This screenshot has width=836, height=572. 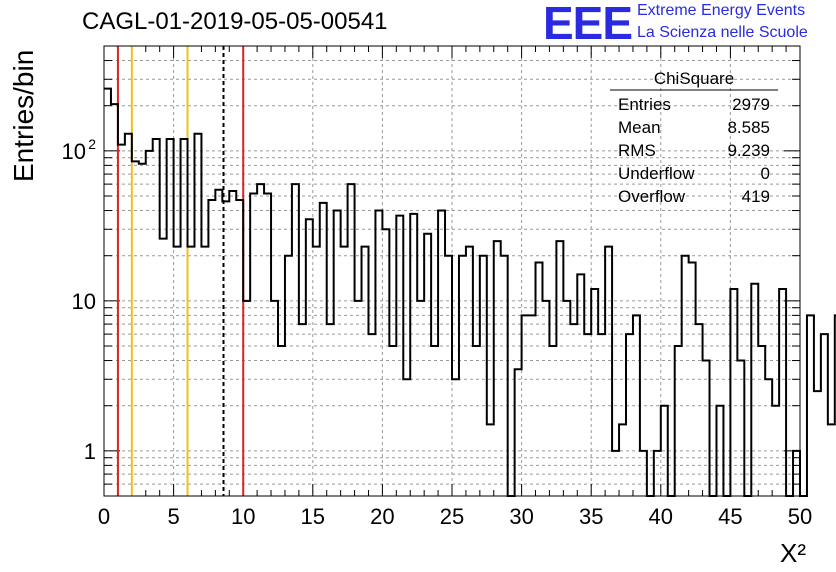 I want to click on stats-label: Entries, so click(x=644, y=104).